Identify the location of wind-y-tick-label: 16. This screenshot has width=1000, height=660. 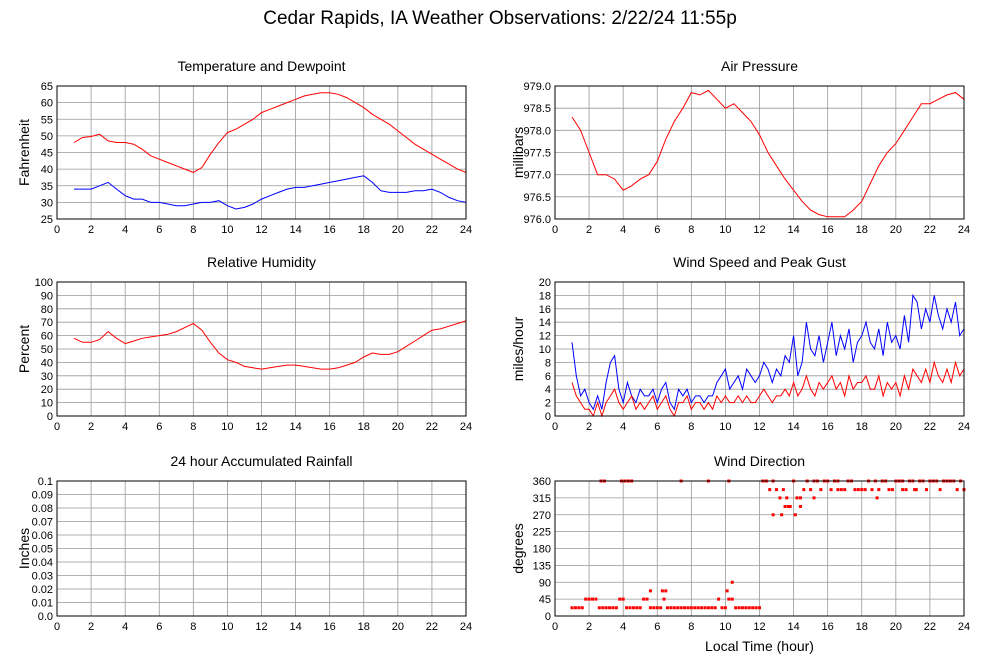
(545, 310).